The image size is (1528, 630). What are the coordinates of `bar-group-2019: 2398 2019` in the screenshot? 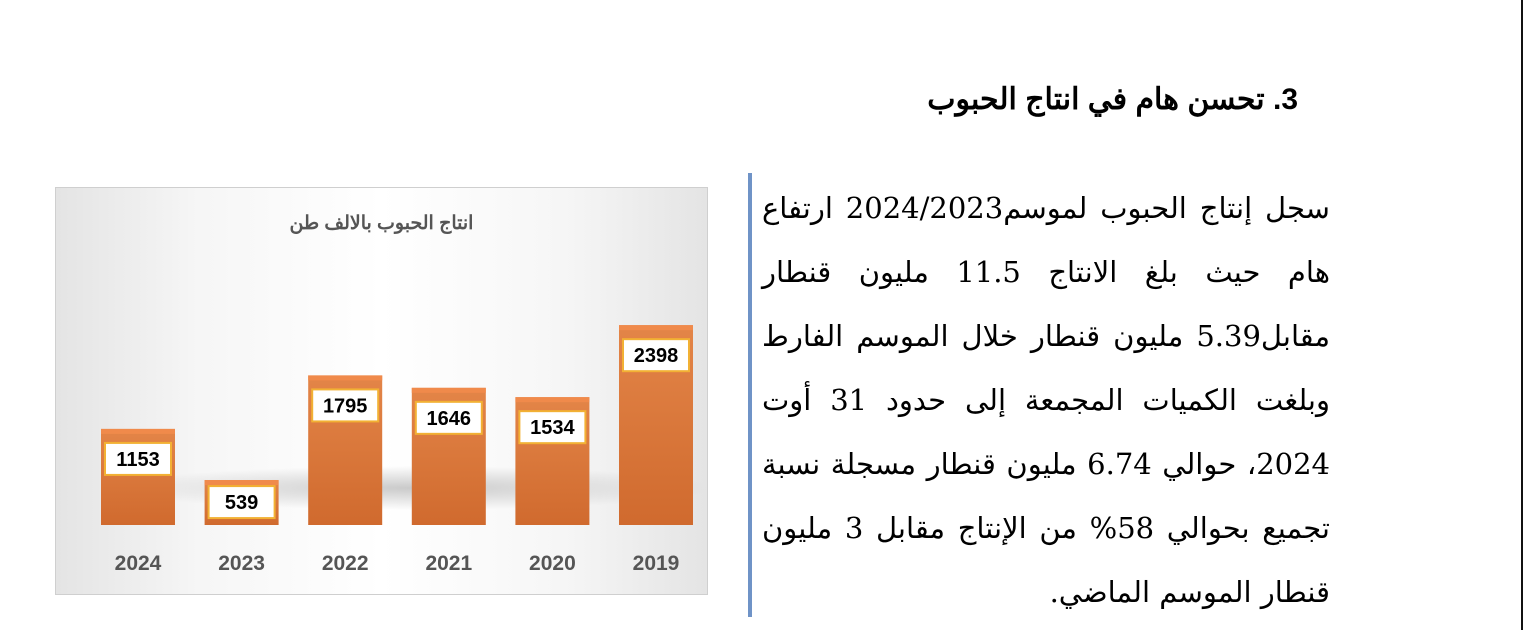 It's located at (656, 450).